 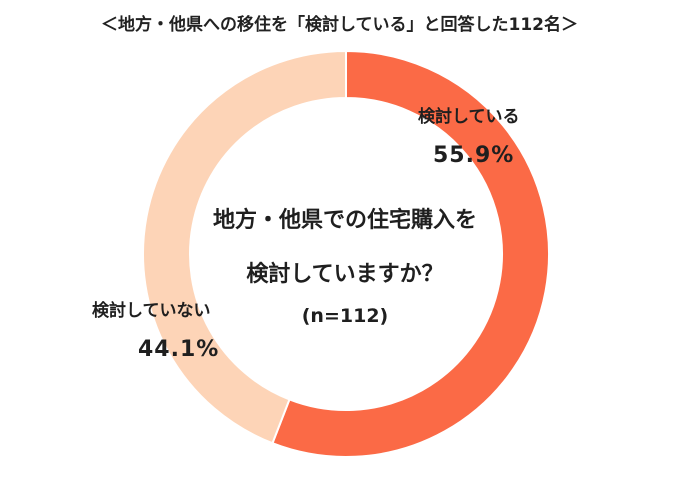 I want to click on slice-label-considering: 検討している, so click(x=469, y=117).